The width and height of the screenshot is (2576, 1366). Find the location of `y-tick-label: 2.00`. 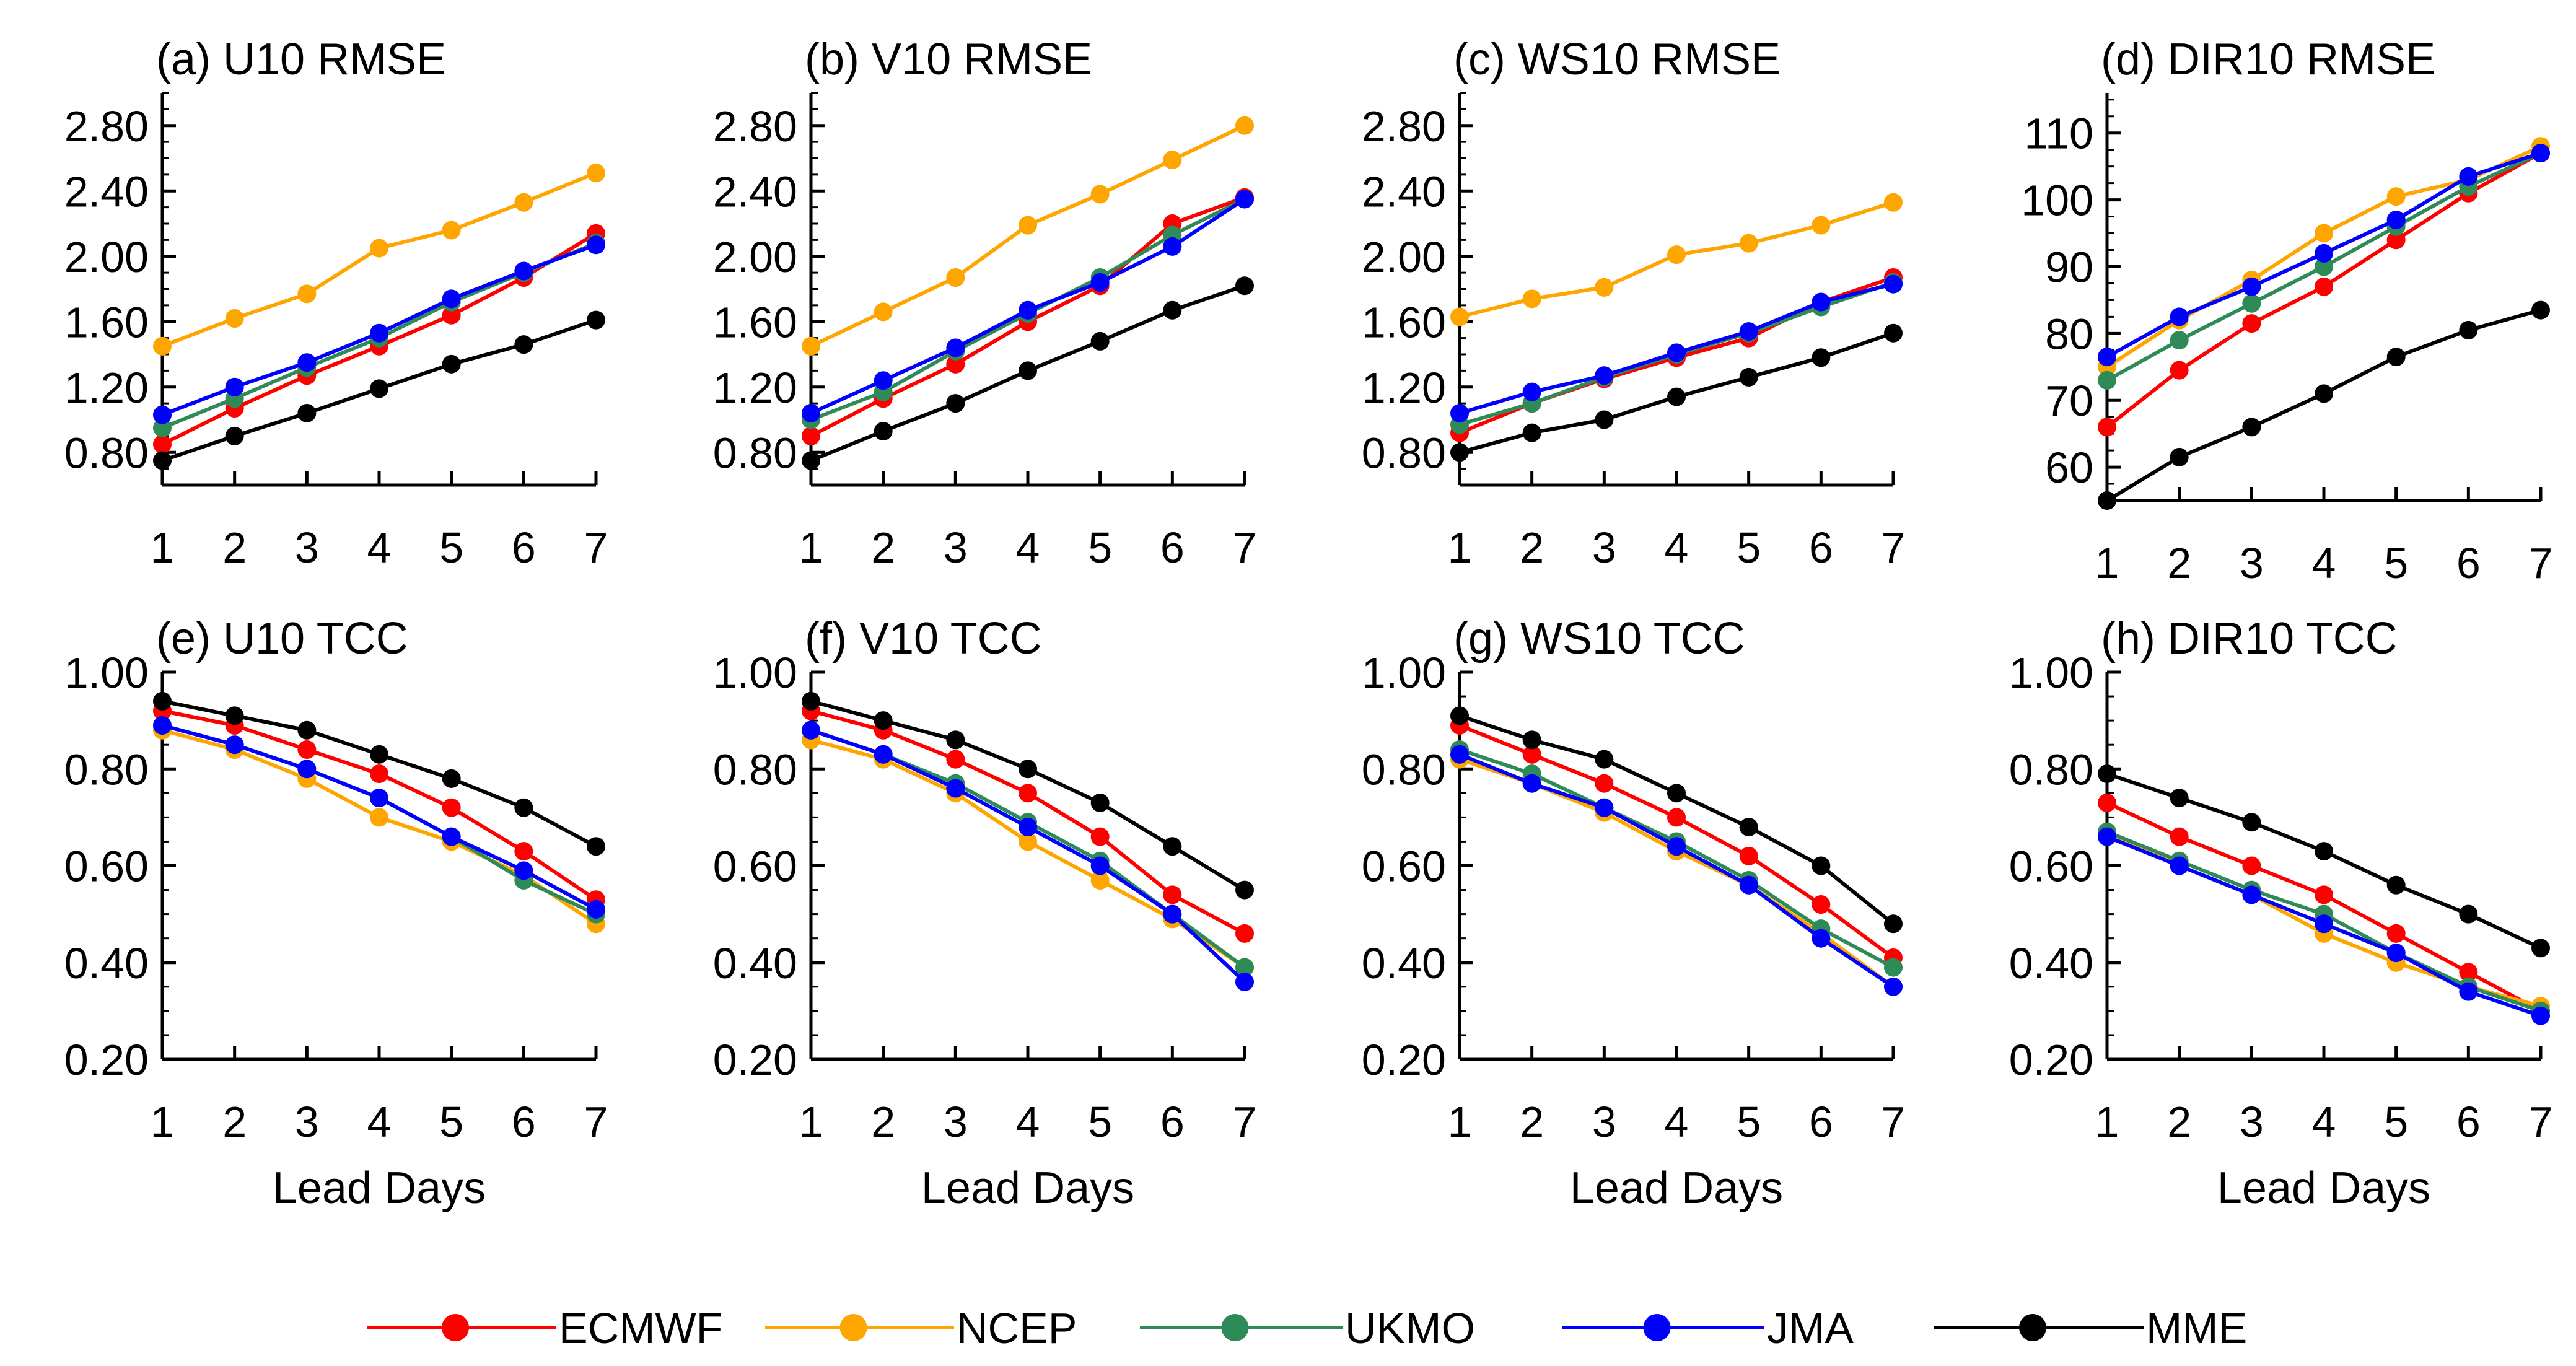

y-tick-label: 2.00 is located at coordinates (106, 257).